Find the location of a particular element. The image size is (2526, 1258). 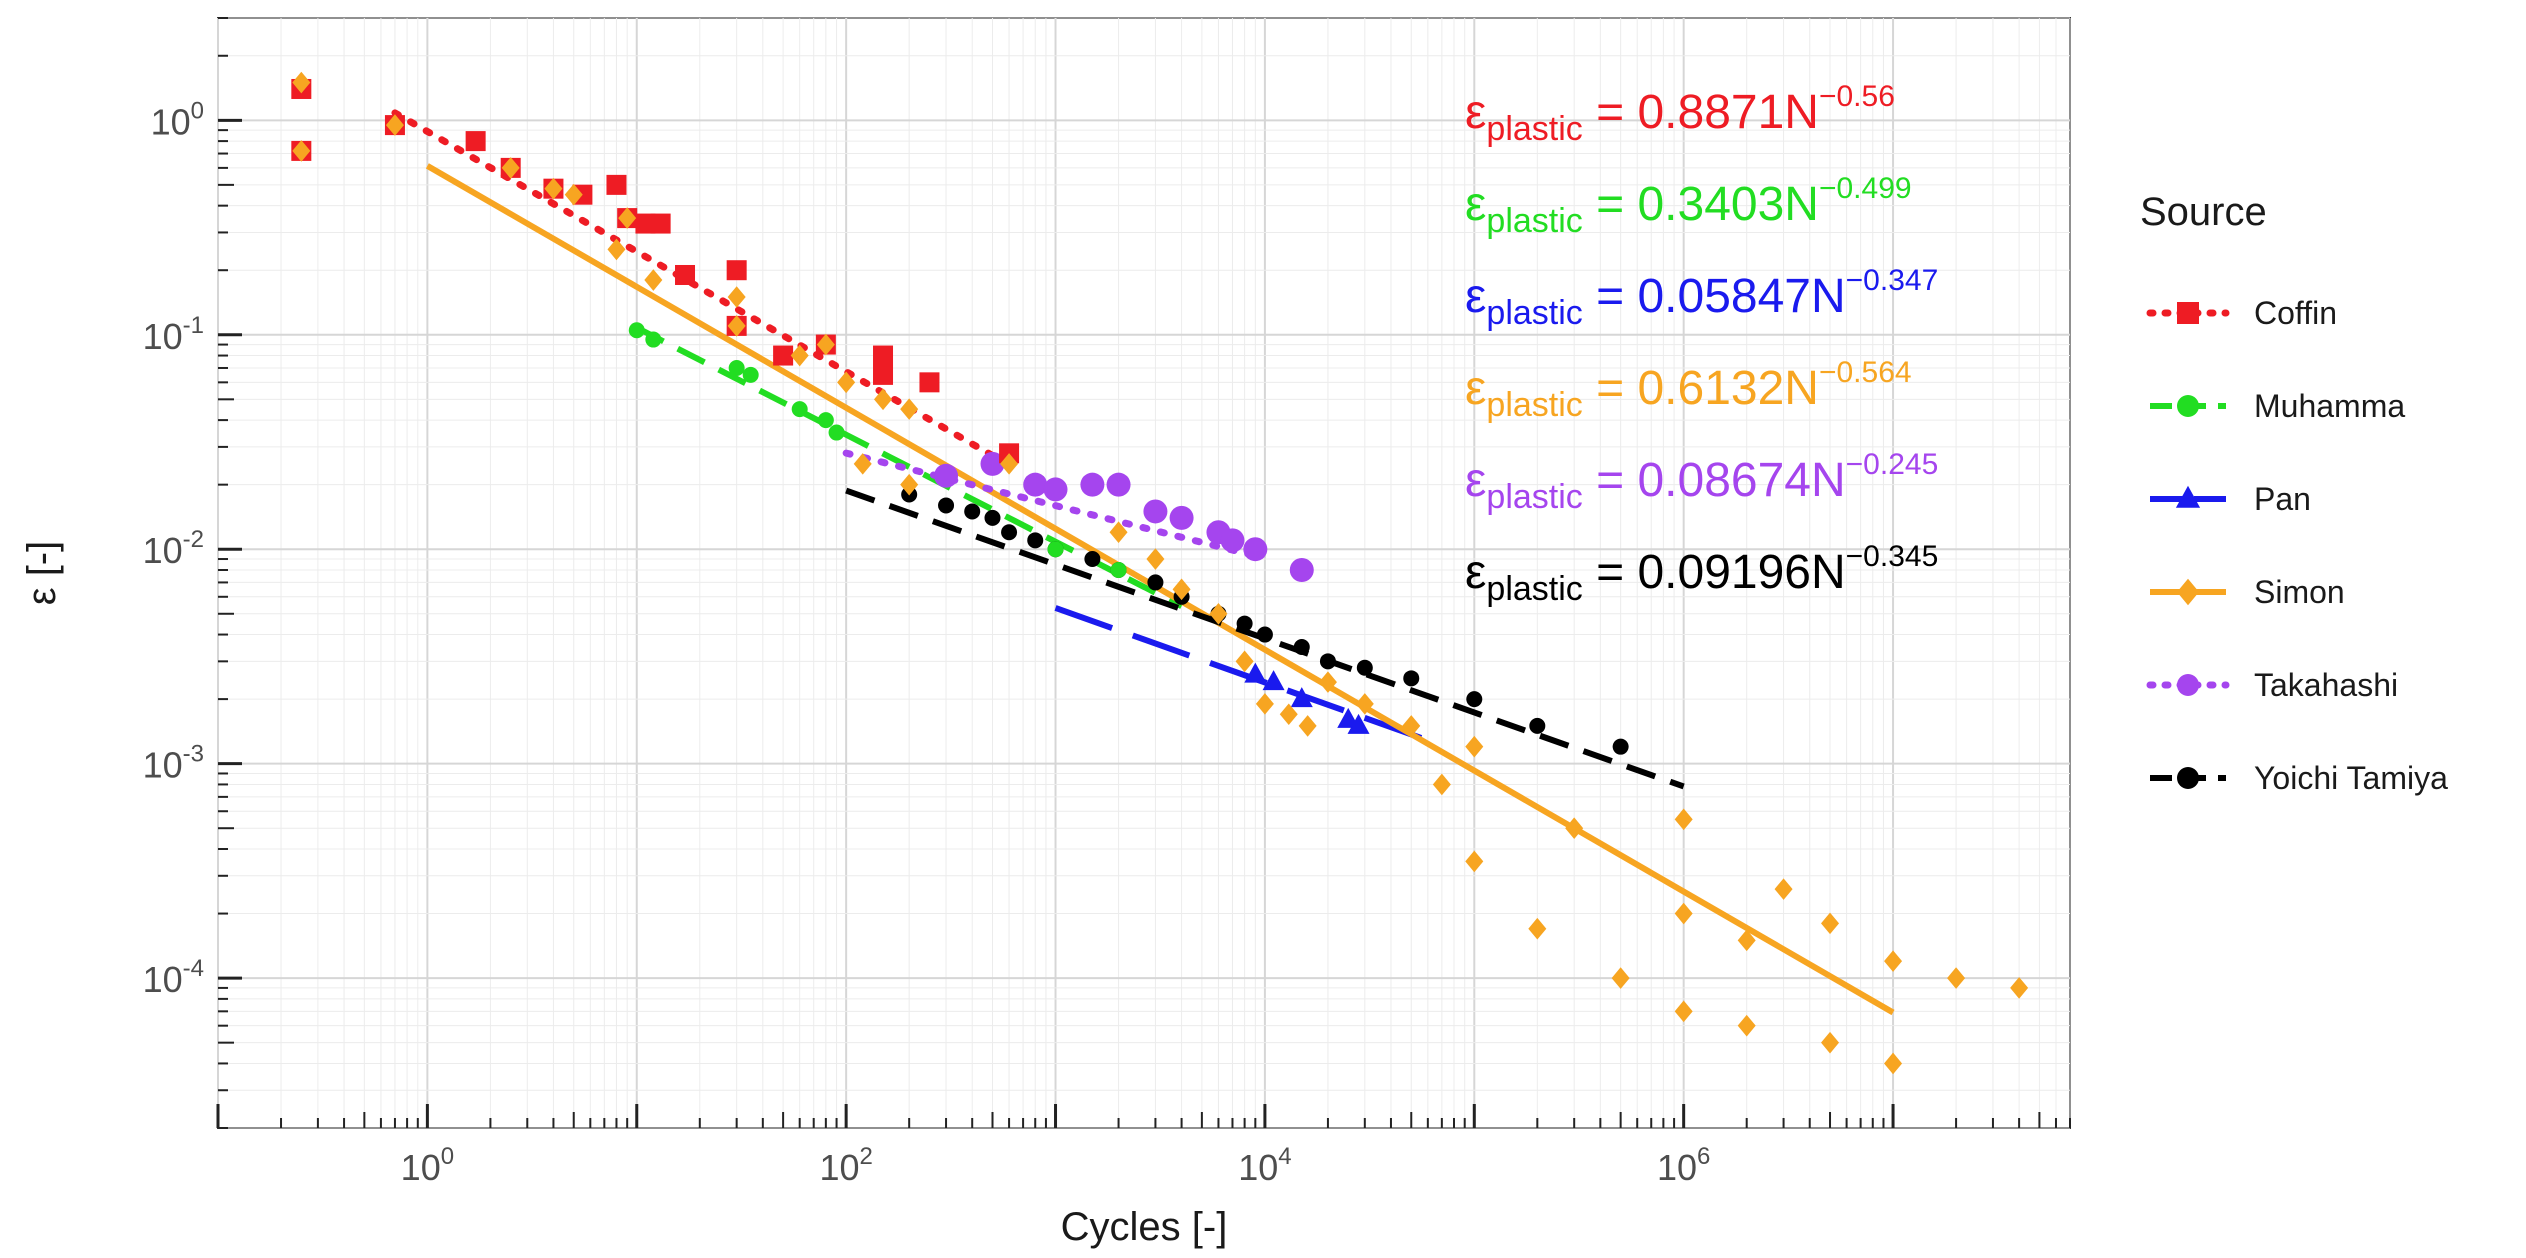

legend-label: Coffin is located at coordinates (2295, 313).